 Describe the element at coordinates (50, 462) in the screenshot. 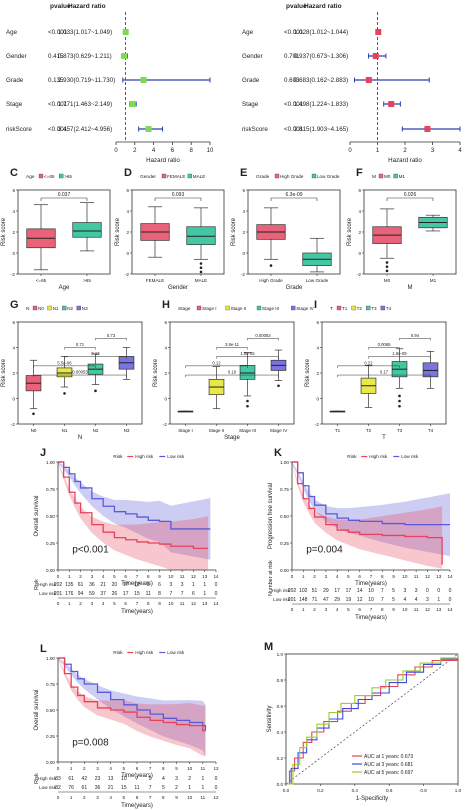

I see `y-tick-label: 1.00` at that location.